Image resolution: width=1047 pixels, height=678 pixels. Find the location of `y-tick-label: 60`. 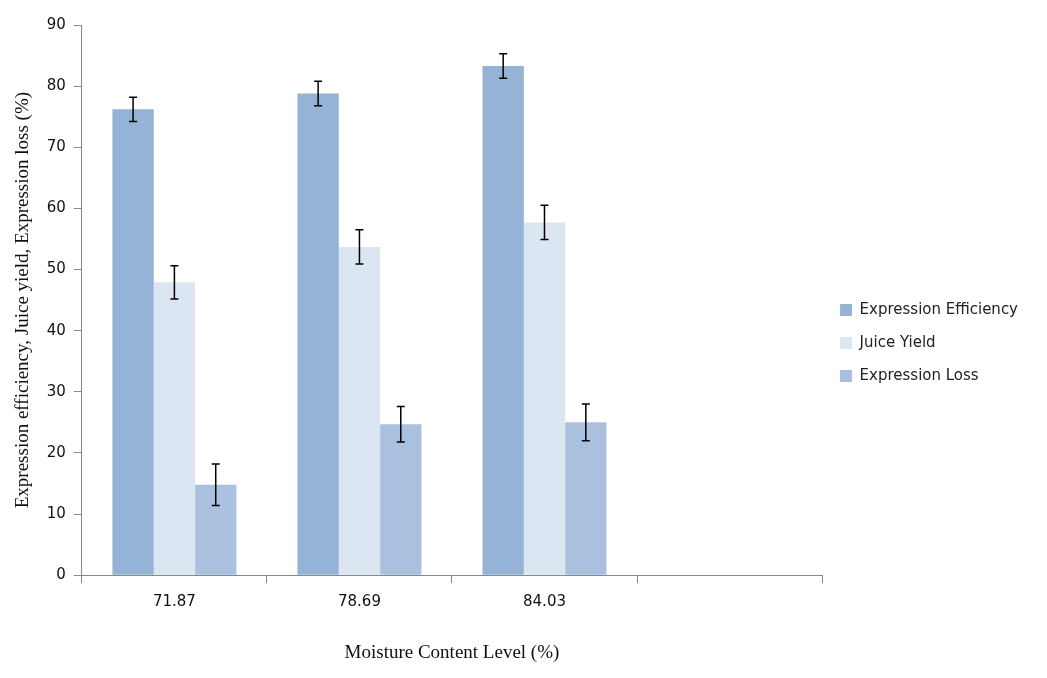

y-tick-label: 60 is located at coordinates (56, 207).